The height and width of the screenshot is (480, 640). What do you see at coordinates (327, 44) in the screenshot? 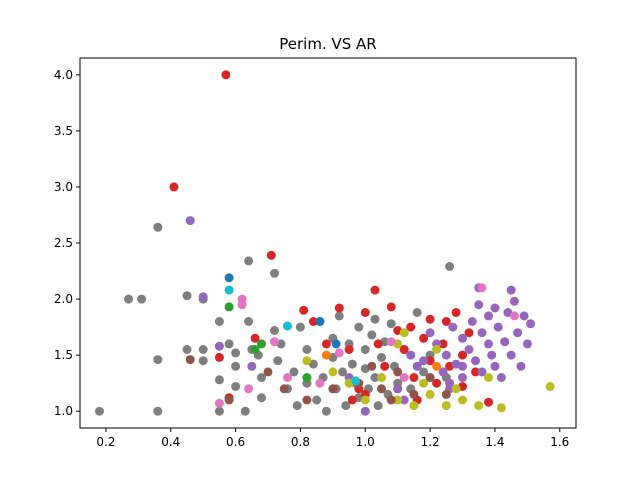
I see `chart-title: Perim. VS AR` at bounding box center [327, 44].